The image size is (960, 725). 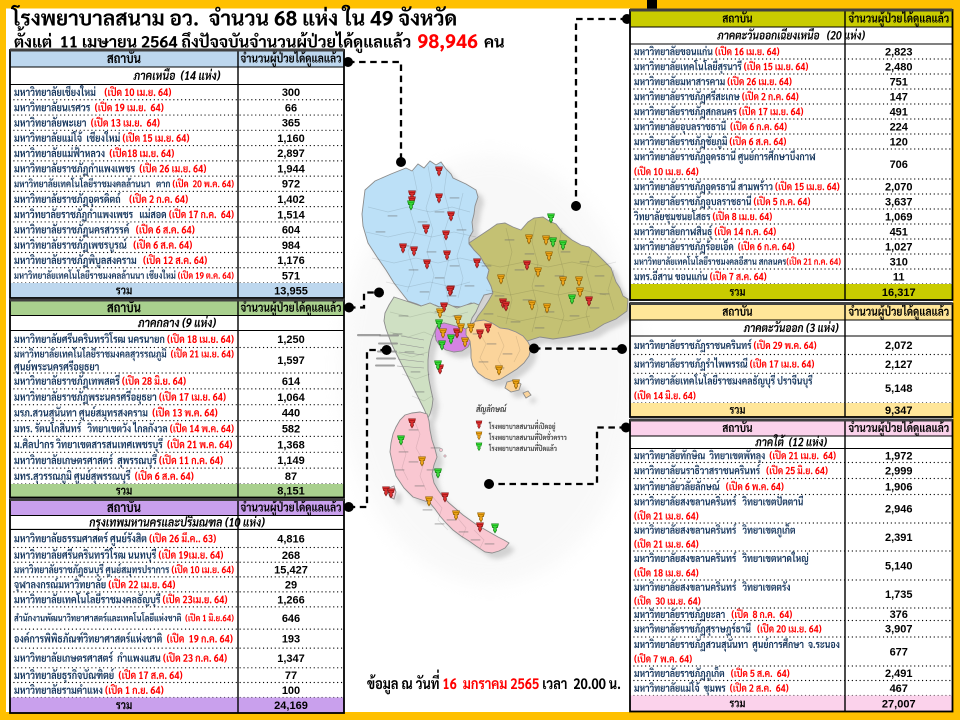 What do you see at coordinates (291, 676) in the screenshot?
I see `svg-text: 77` at bounding box center [291, 676].